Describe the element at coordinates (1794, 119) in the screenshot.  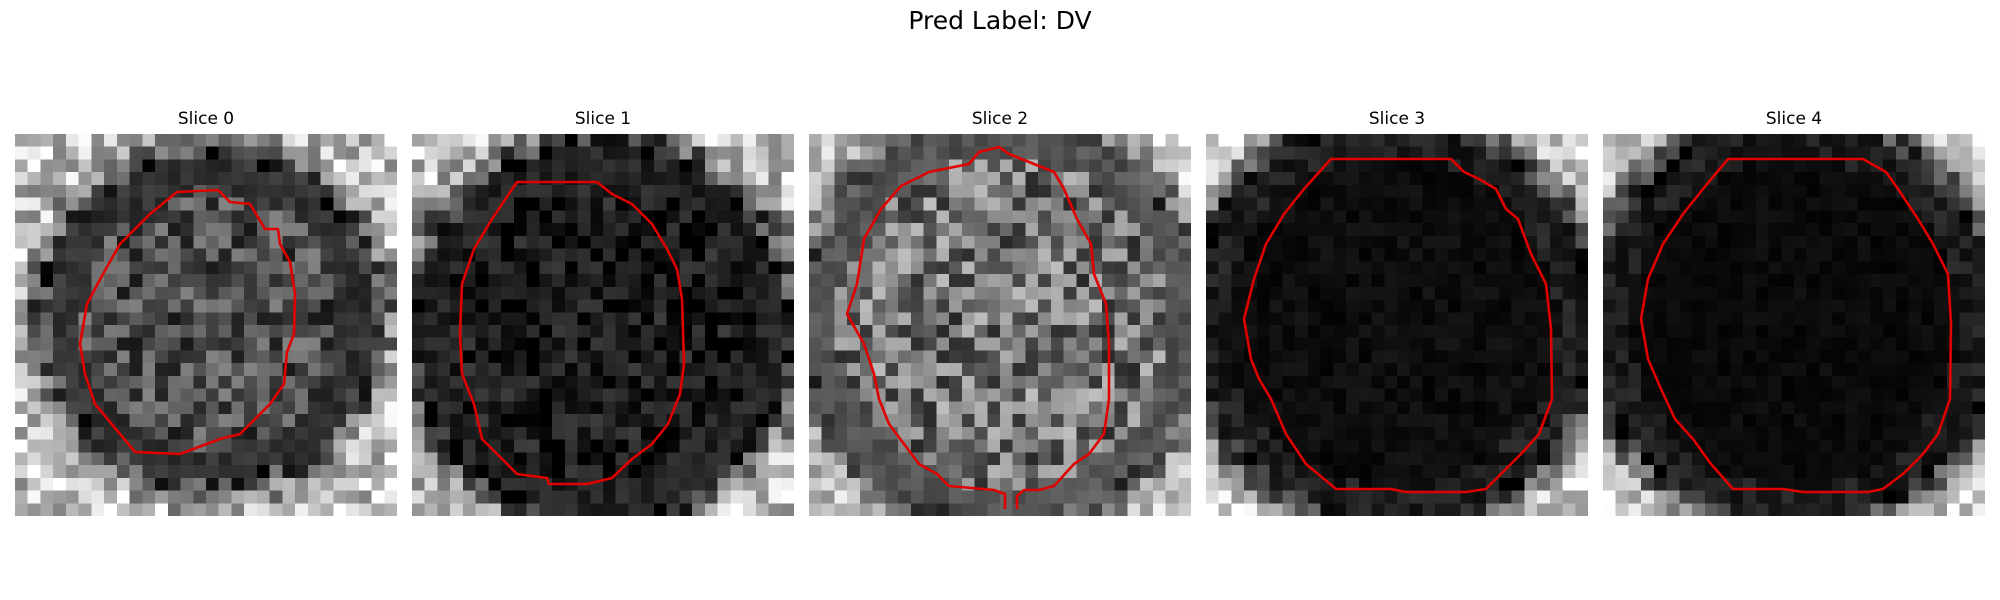
I see `slice-title: Slice 4` at that location.